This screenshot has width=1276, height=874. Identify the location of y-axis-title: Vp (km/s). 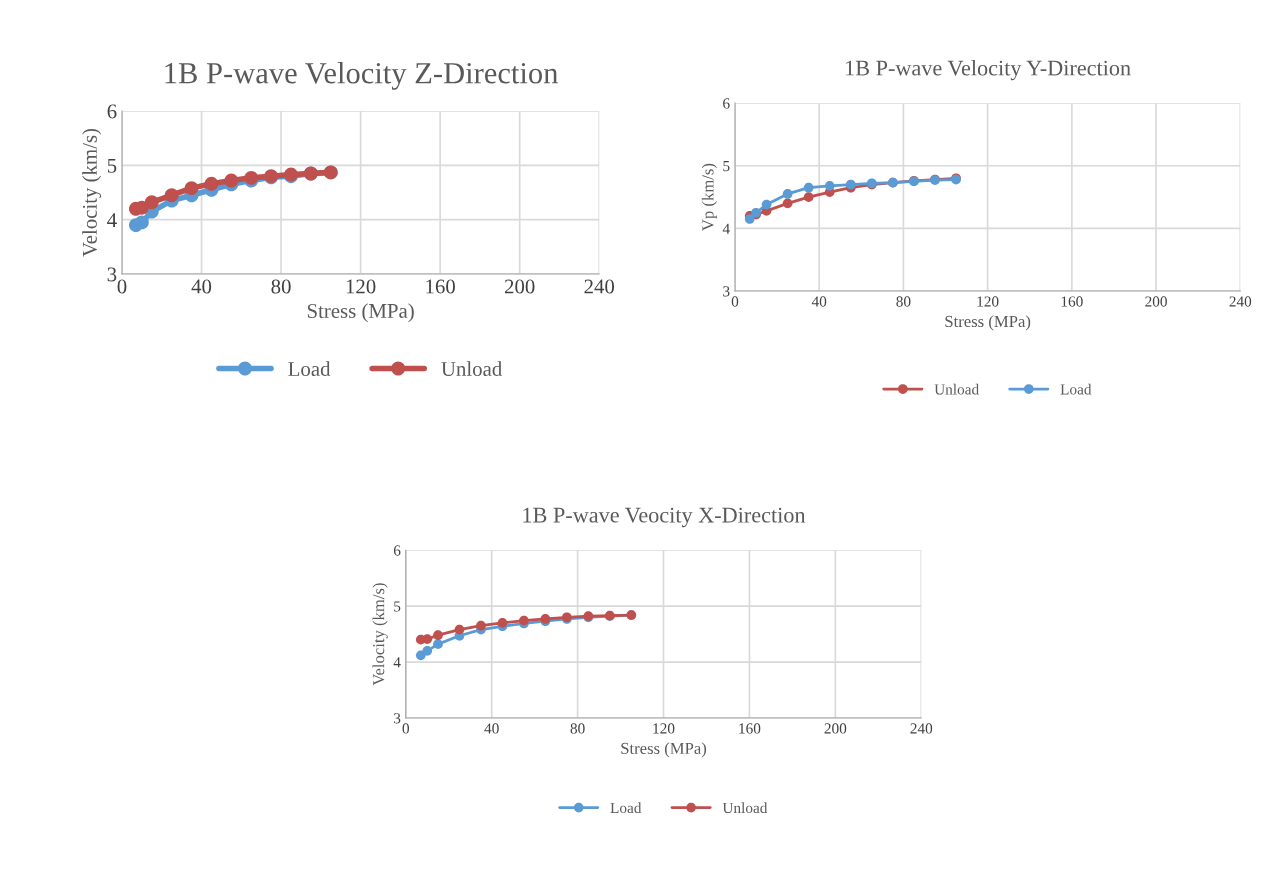
(709, 197).